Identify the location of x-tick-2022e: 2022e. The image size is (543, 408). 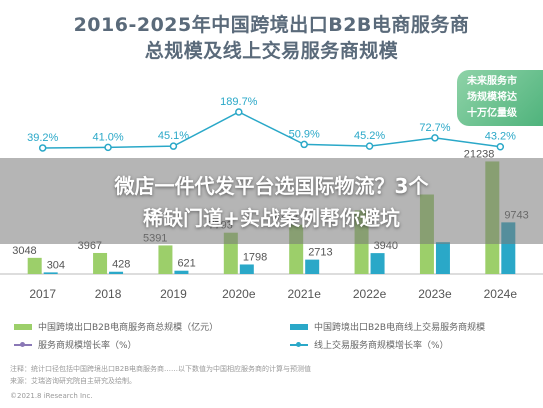
(370, 294).